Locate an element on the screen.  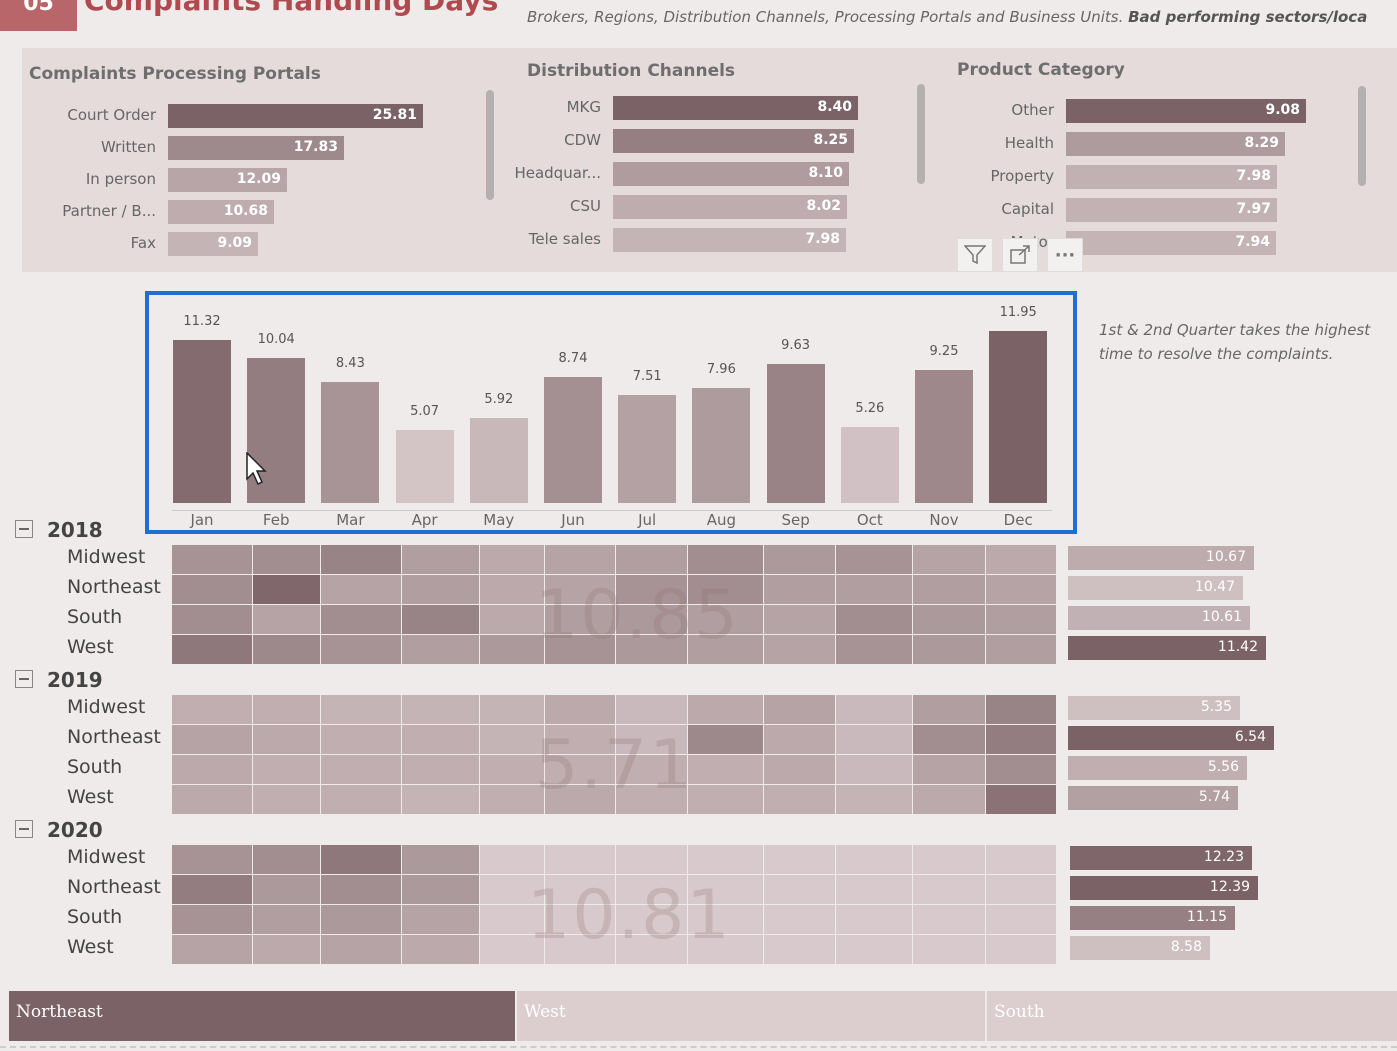
matrix-row-total-bar: 8.58 is located at coordinates (1140, 948).